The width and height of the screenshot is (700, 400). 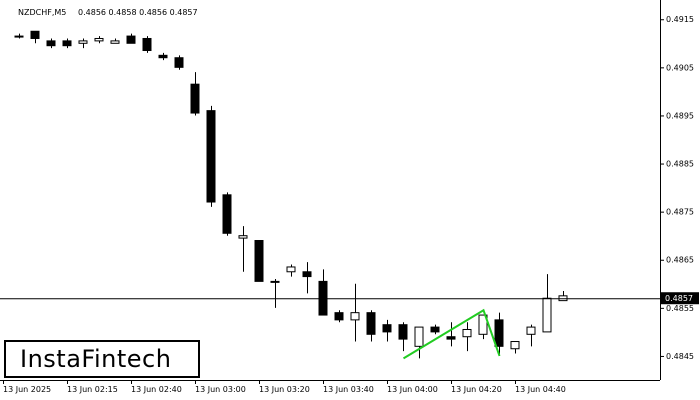 What do you see at coordinates (680, 67) in the screenshot?
I see `y-tick-label: 0.4905` at bounding box center [680, 67].